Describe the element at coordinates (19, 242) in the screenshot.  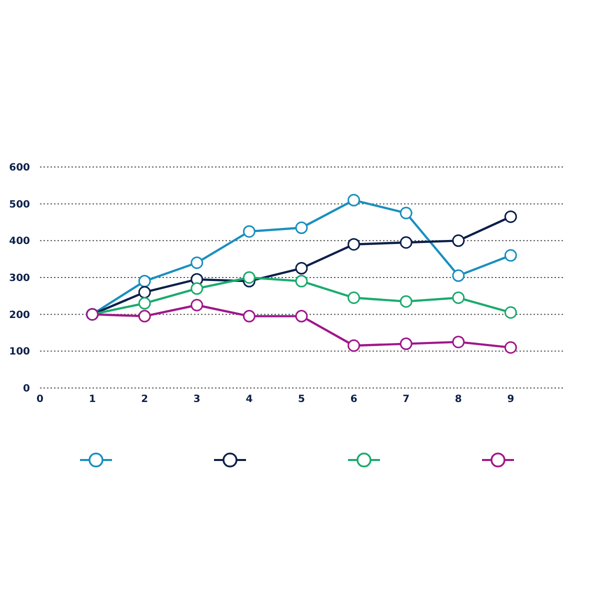
I see `y-tick-label: 400` at that location.